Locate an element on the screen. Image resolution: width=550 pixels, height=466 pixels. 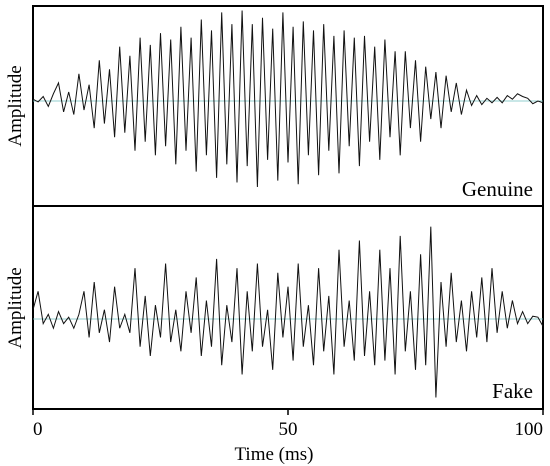
x-tick-label: 0 is located at coordinates (38, 429).